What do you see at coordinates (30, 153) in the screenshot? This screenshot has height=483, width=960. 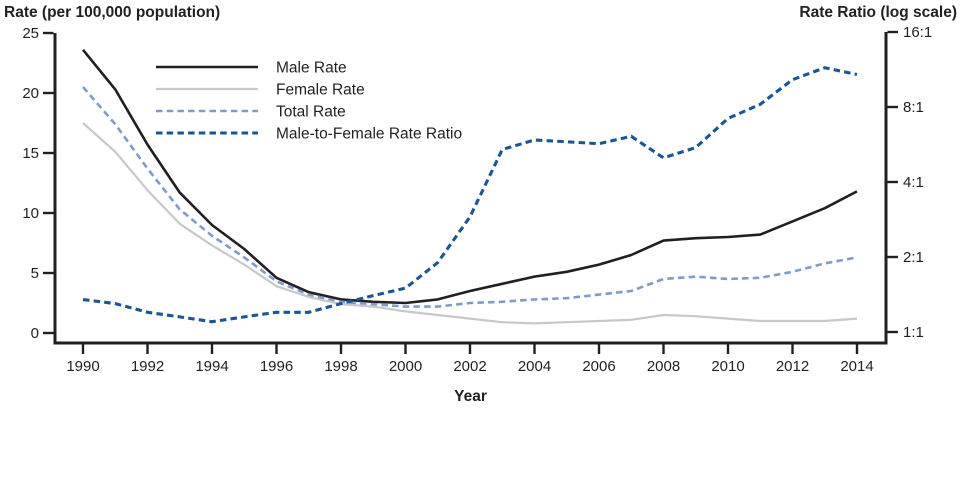 I see `tick-label: 15` at bounding box center [30, 153].